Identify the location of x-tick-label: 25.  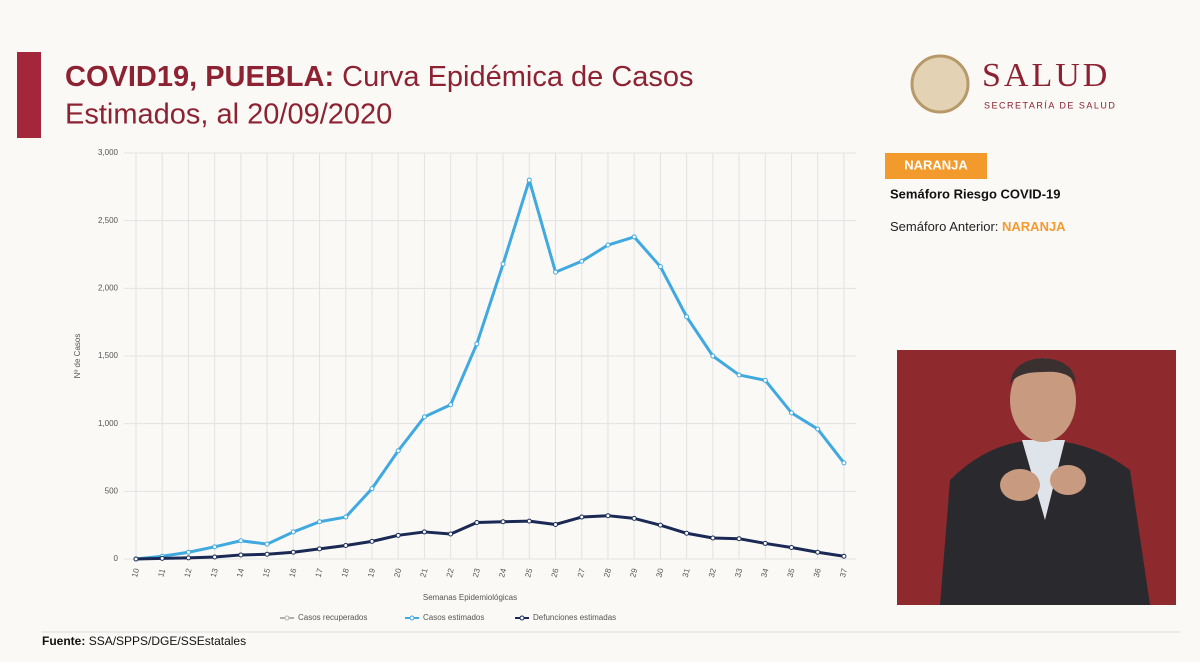
(528, 572).